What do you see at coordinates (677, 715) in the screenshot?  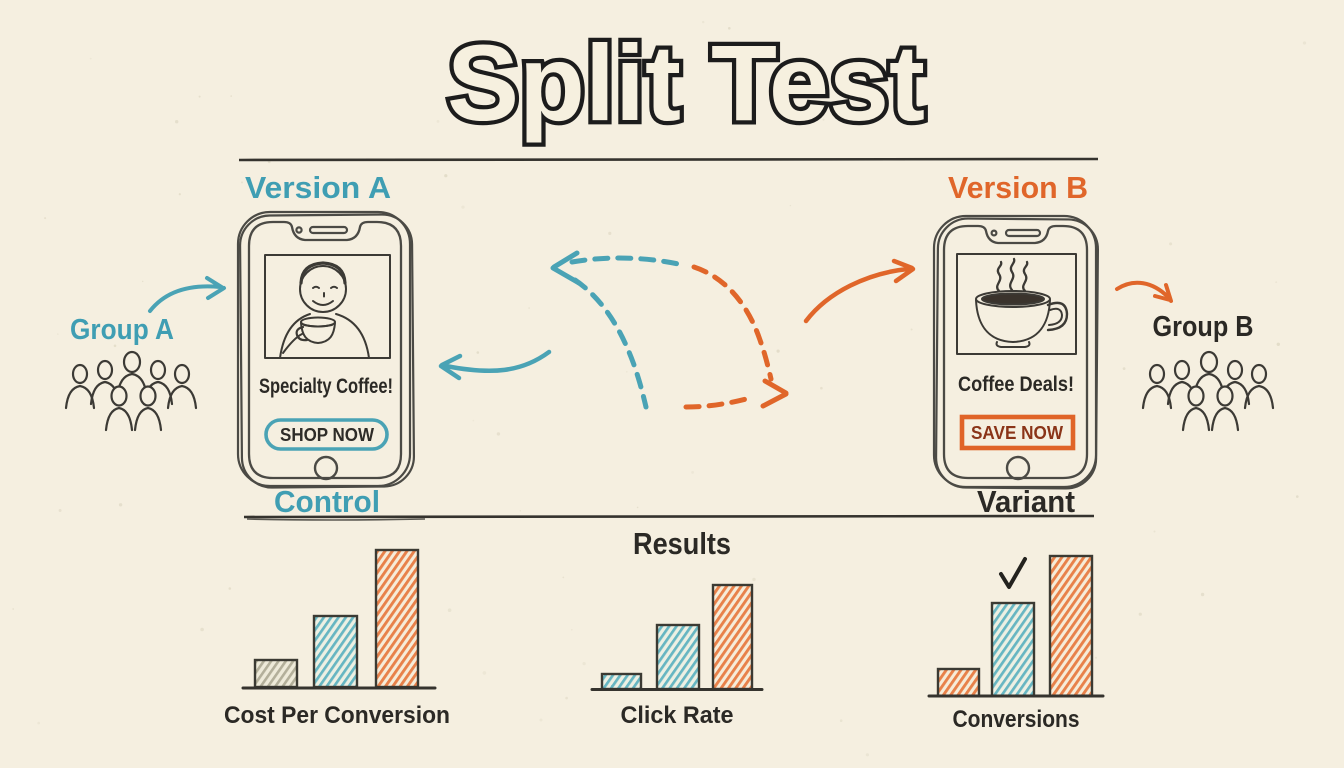 I see `svg-text: Click Rate` at bounding box center [677, 715].